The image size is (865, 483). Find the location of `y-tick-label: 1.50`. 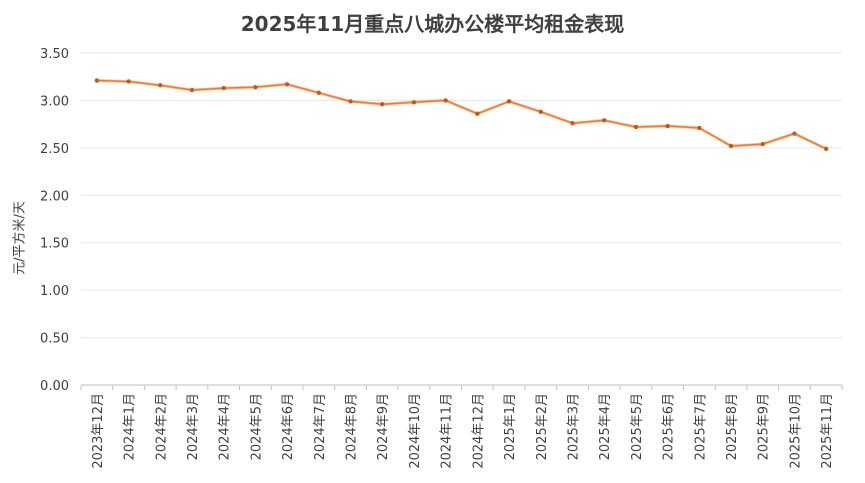

y-tick-label: 1.50 is located at coordinates (54, 244).